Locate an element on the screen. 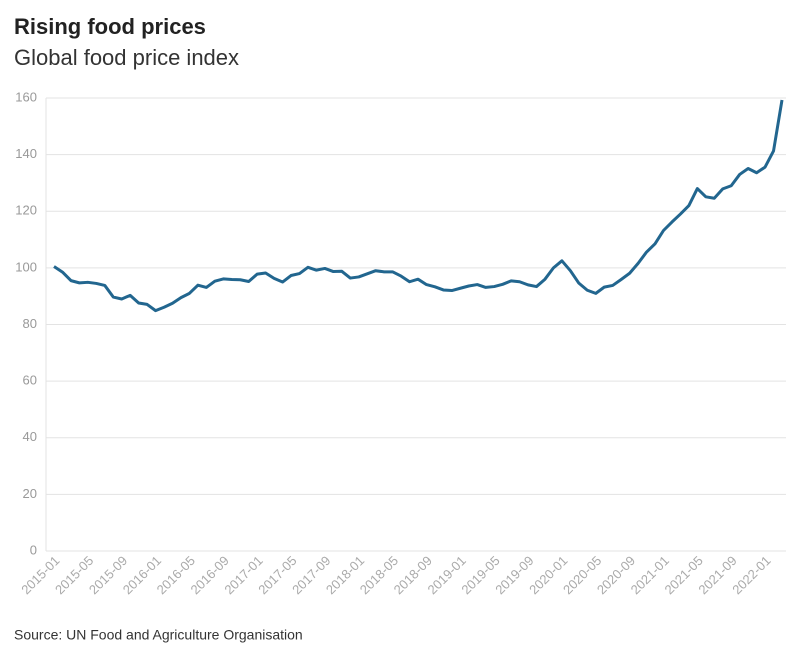  chart-subtitle: Global food price index is located at coordinates (126, 57).